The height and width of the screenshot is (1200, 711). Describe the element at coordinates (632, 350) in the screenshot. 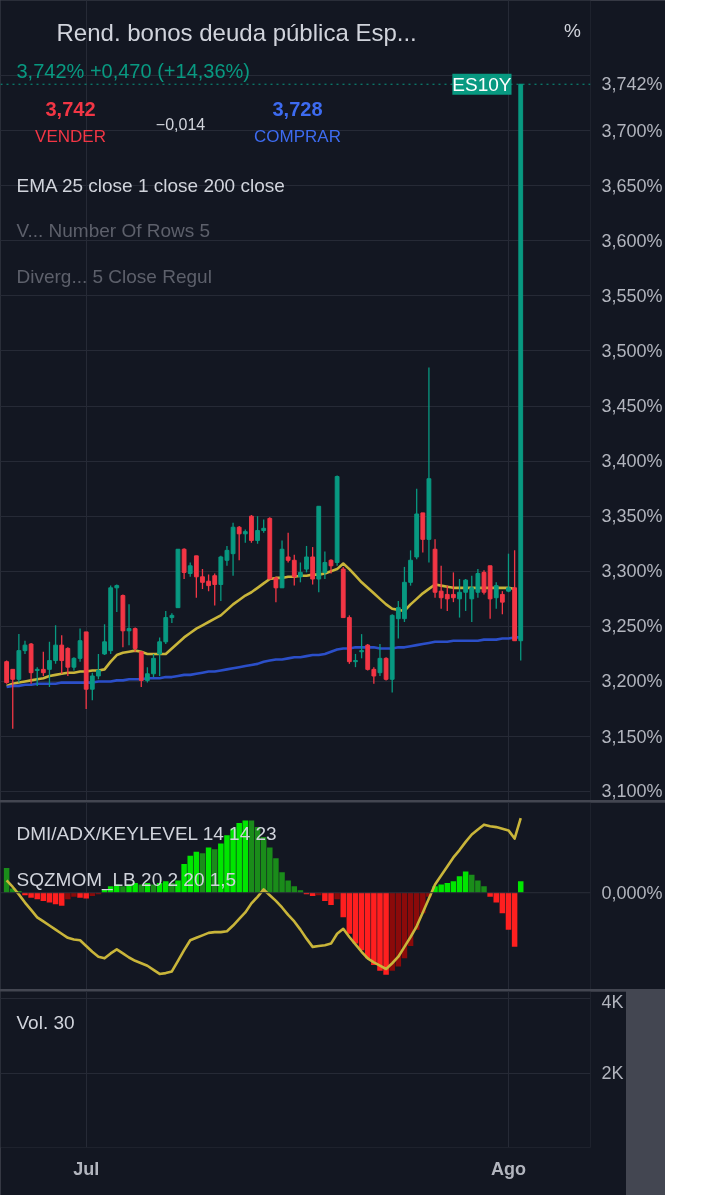

I see `y-tick-label: 3,500%` at that location.